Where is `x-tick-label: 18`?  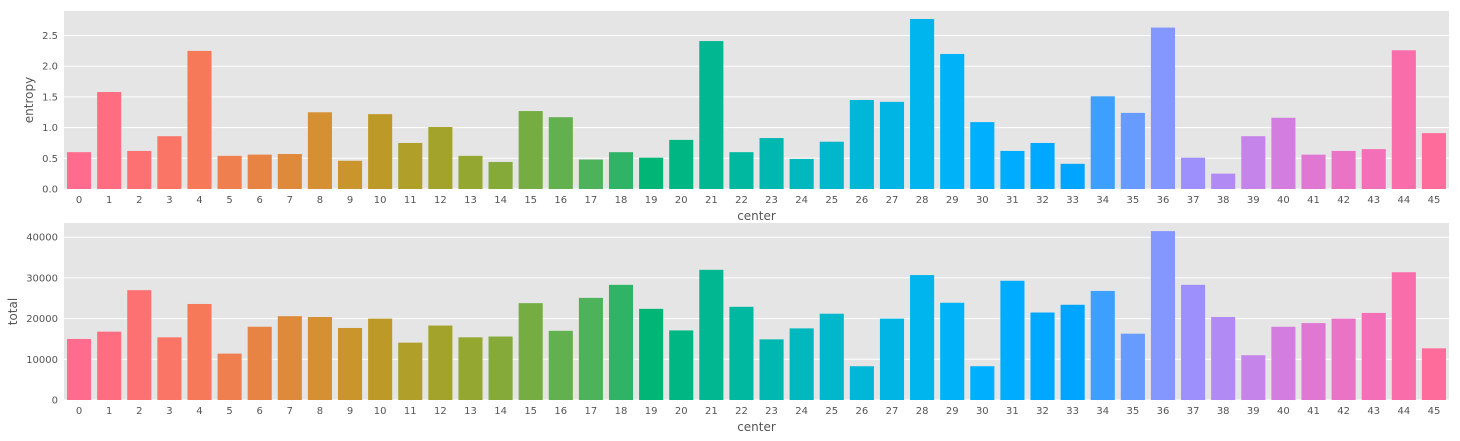
x-tick-label: 18 is located at coordinates (621, 200).